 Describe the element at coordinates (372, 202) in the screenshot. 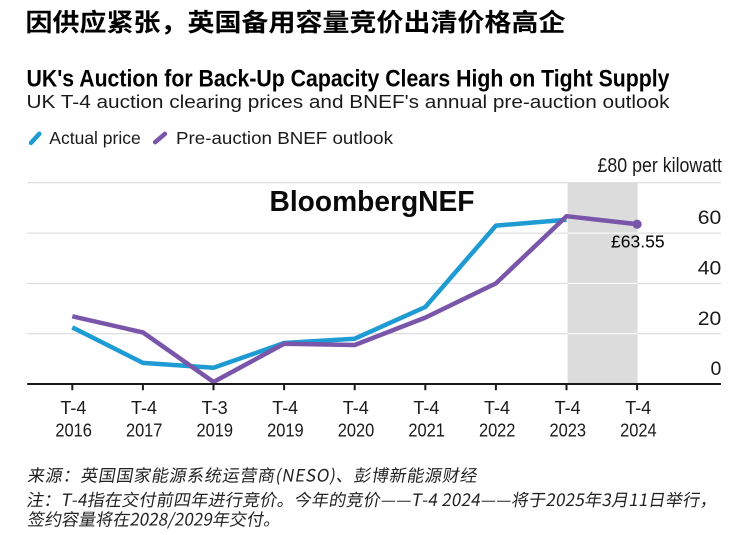

I see `svg-text: BloombergNEF` at that location.